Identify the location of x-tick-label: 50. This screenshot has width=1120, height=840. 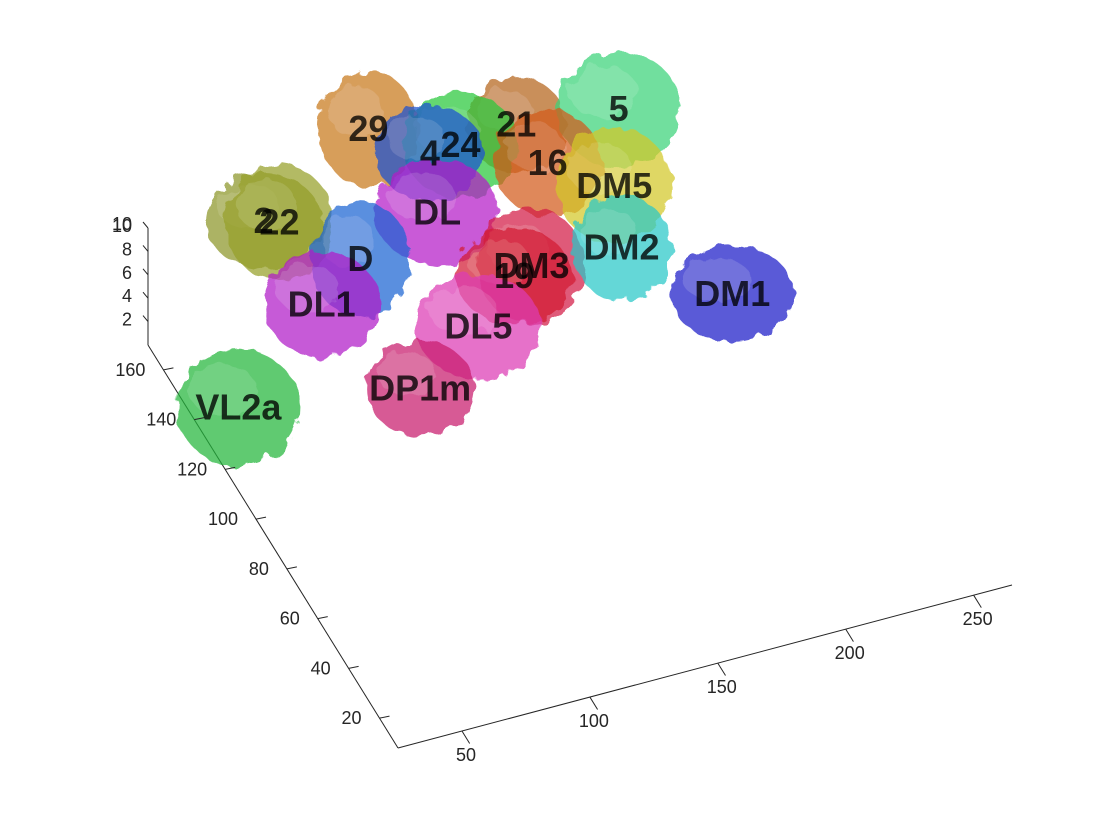
(466, 755).